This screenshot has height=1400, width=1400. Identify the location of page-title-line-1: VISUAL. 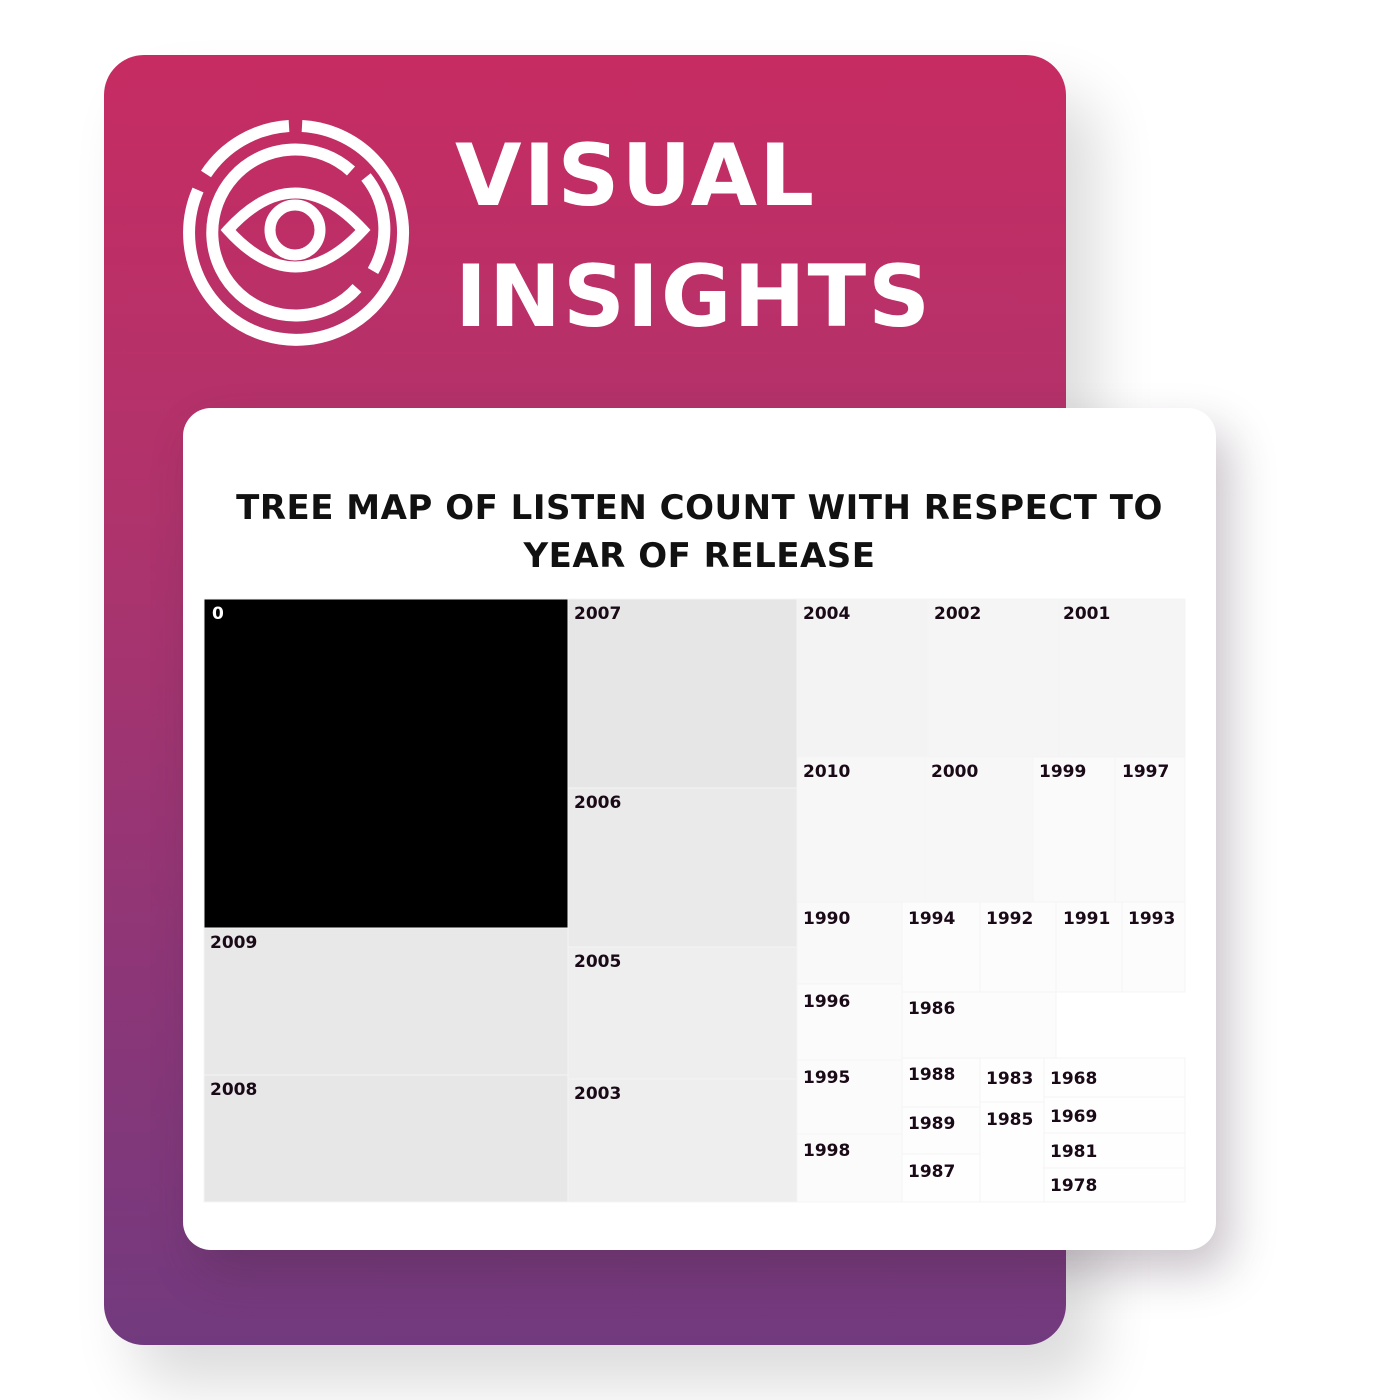
(636, 176).